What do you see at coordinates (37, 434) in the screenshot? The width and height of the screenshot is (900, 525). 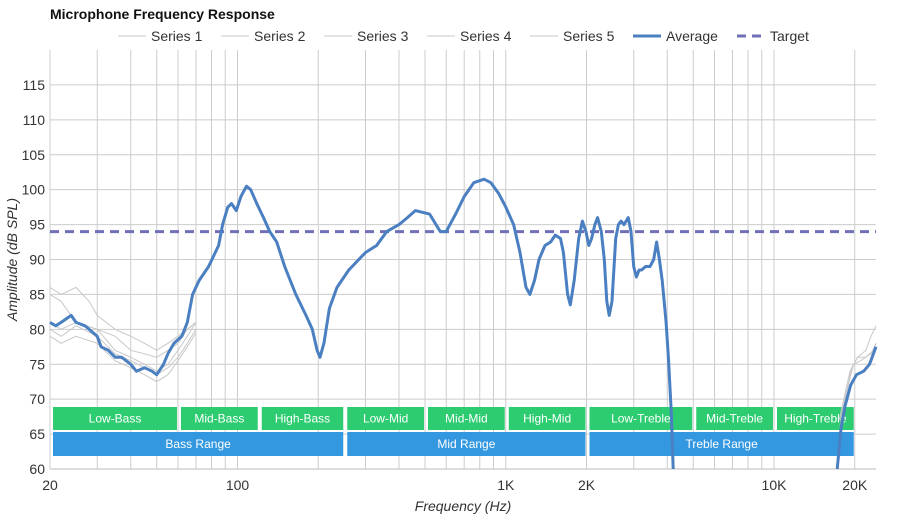 I see `y-tick-label: 65` at bounding box center [37, 434].